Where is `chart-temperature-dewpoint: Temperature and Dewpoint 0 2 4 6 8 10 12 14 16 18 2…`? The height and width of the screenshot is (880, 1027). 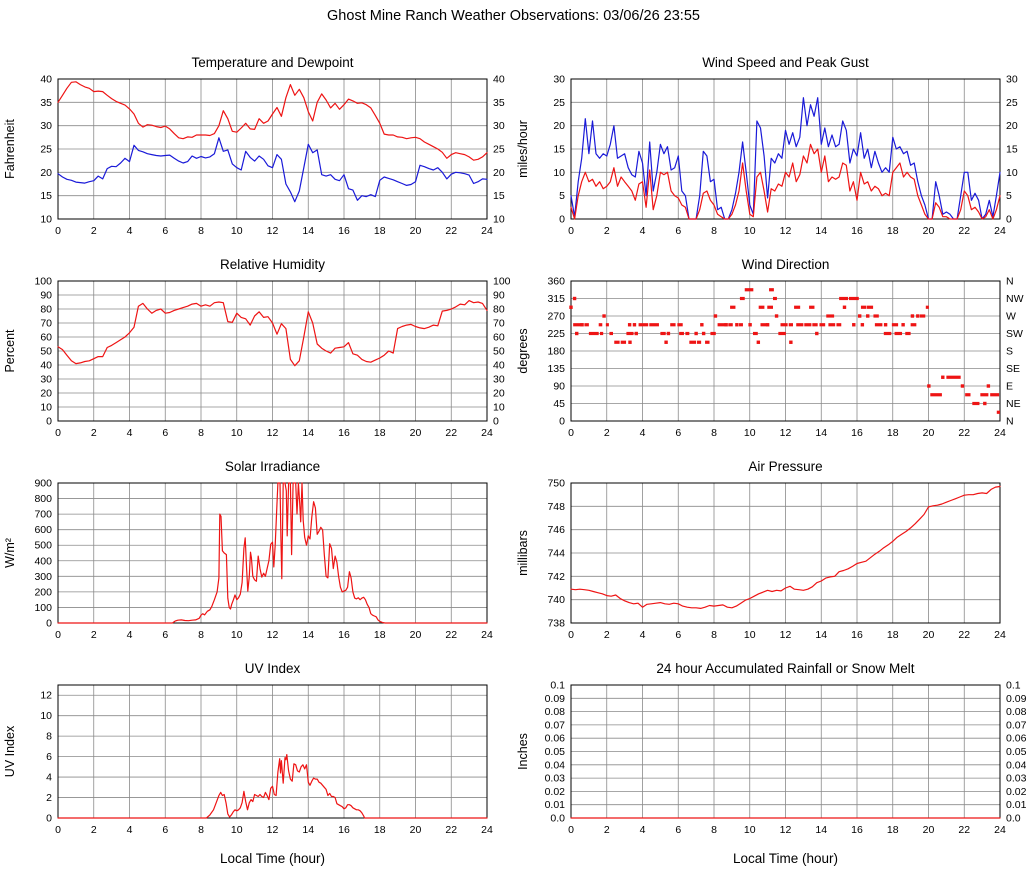 chart-temperature-dewpoint: Temperature and Dewpoint 0 2 4 6 8 10 12 14 16 18 2… is located at coordinates (256, 143).